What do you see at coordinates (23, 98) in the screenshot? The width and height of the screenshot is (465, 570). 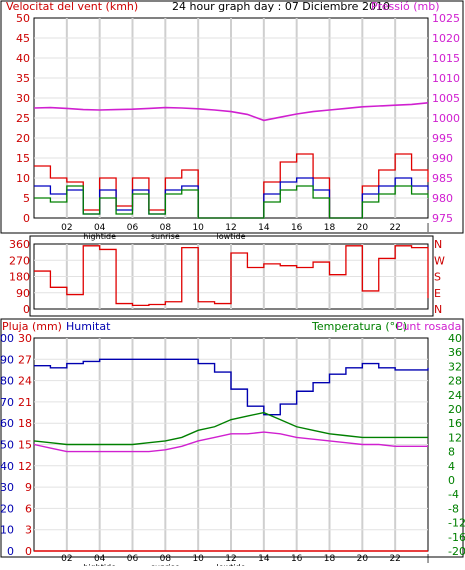 I see `wind-tick-label: 30` at bounding box center [23, 98].